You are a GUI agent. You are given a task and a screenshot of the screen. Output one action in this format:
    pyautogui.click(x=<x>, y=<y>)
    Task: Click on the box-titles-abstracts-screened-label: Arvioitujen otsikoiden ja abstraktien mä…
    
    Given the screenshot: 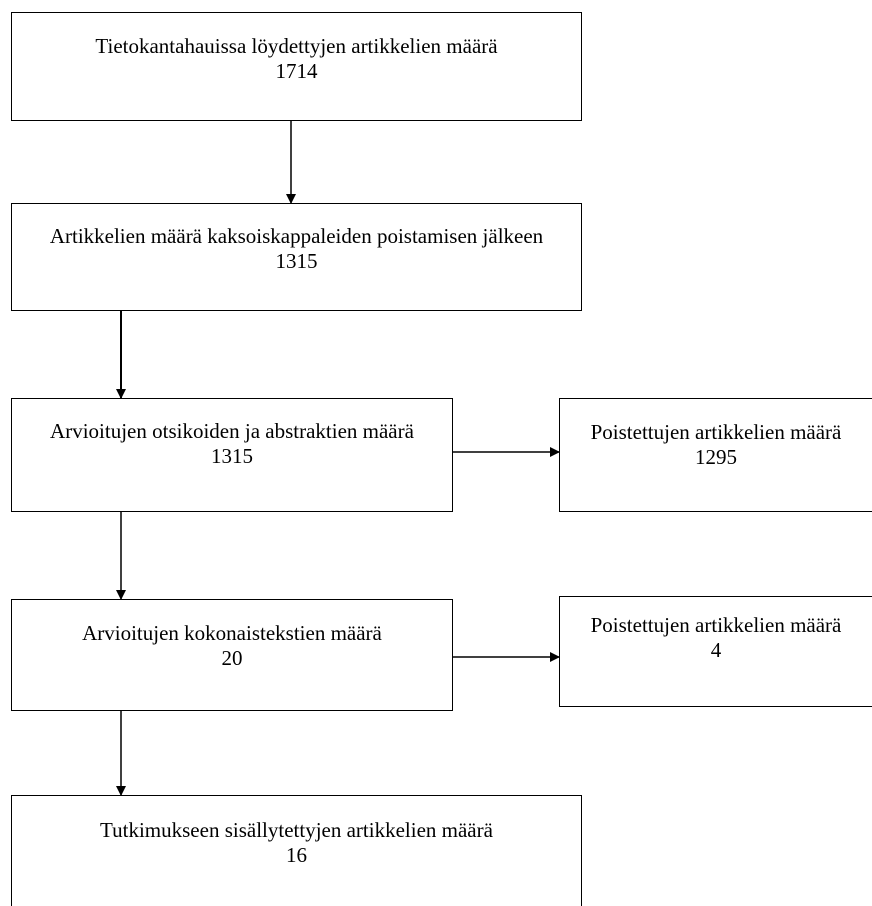 What is the action you would take?
    pyautogui.click(x=232, y=431)
    